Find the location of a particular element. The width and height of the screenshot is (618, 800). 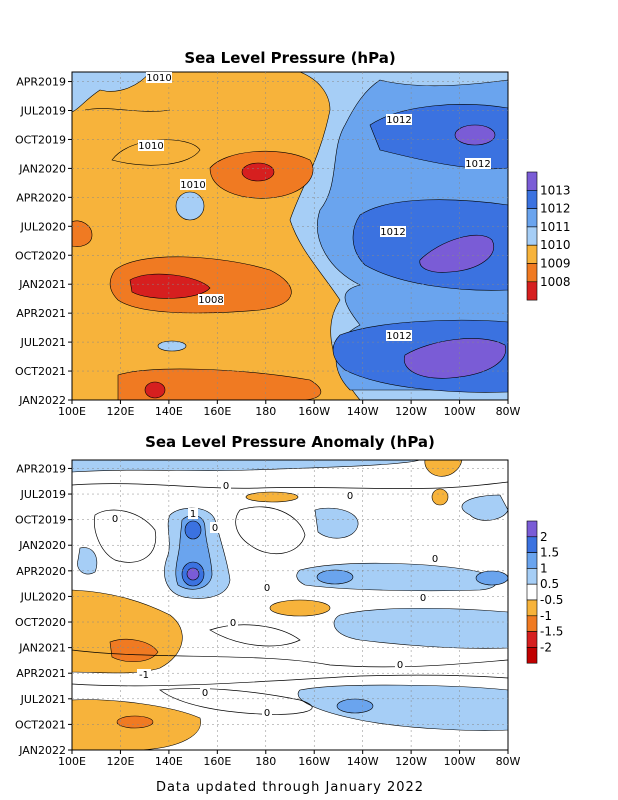

top-region-1009-d is located at coordinates (82, 233).